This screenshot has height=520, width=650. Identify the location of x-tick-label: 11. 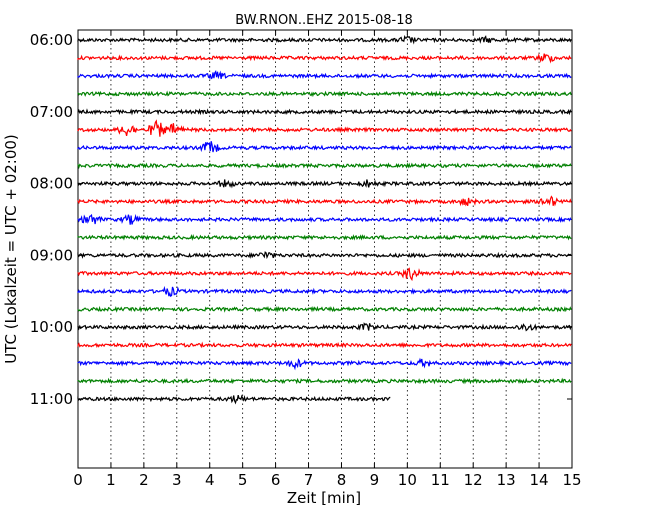
(440, 480).